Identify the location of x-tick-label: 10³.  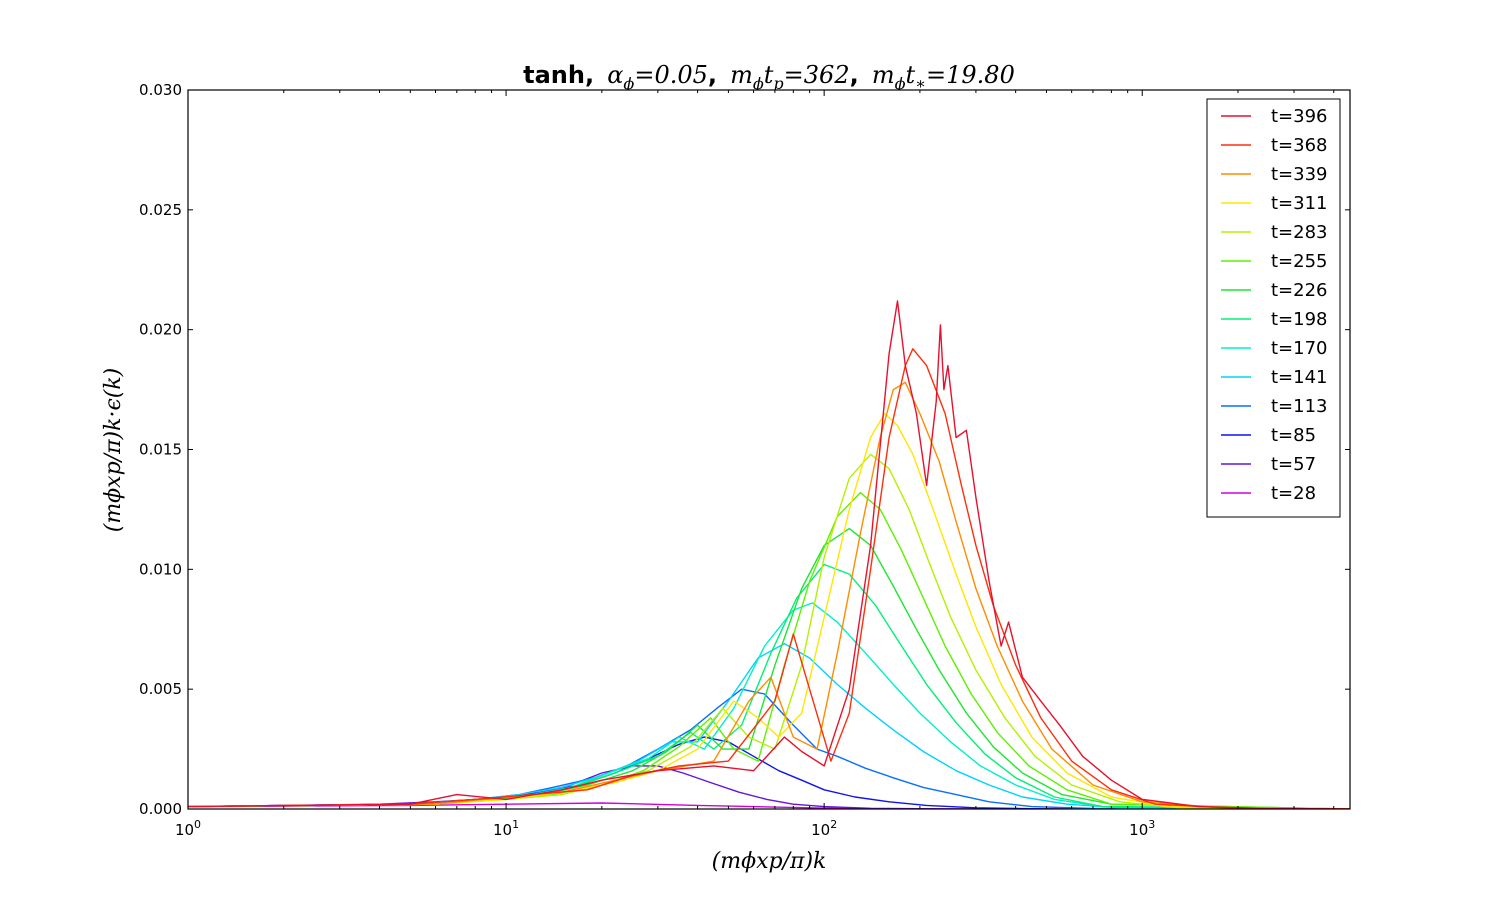
(1142, 828).